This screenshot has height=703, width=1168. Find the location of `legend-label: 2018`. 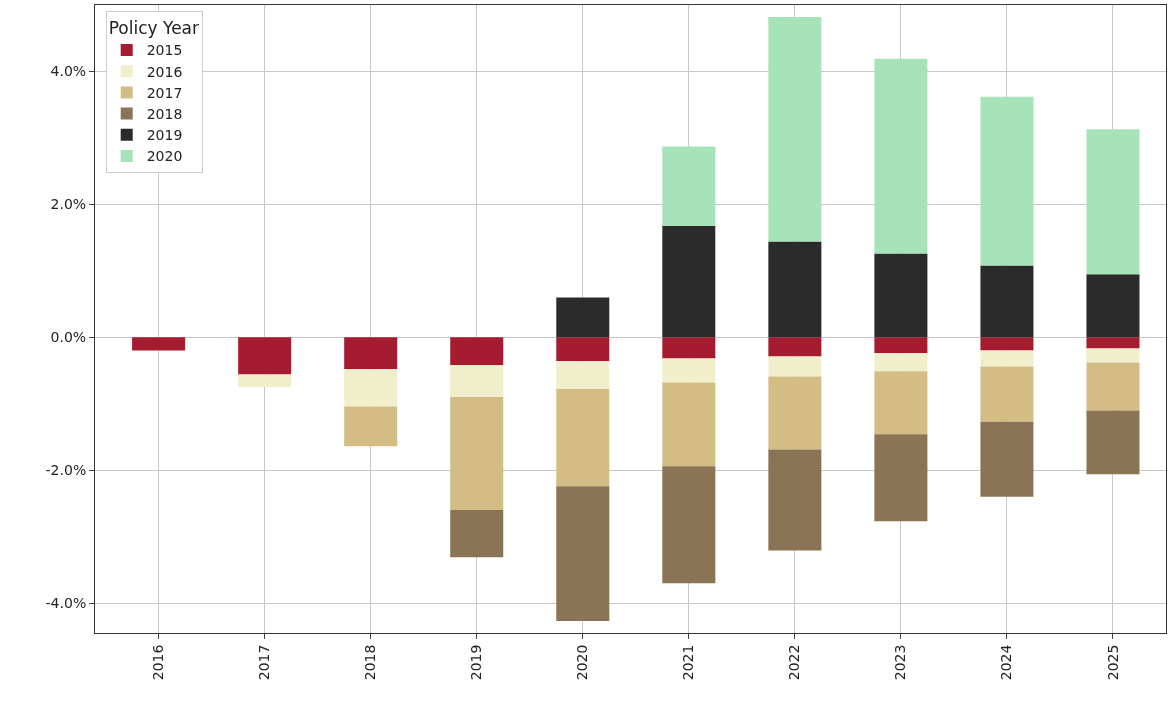

legend-label: 2018 is located at coordinates (164, 114).